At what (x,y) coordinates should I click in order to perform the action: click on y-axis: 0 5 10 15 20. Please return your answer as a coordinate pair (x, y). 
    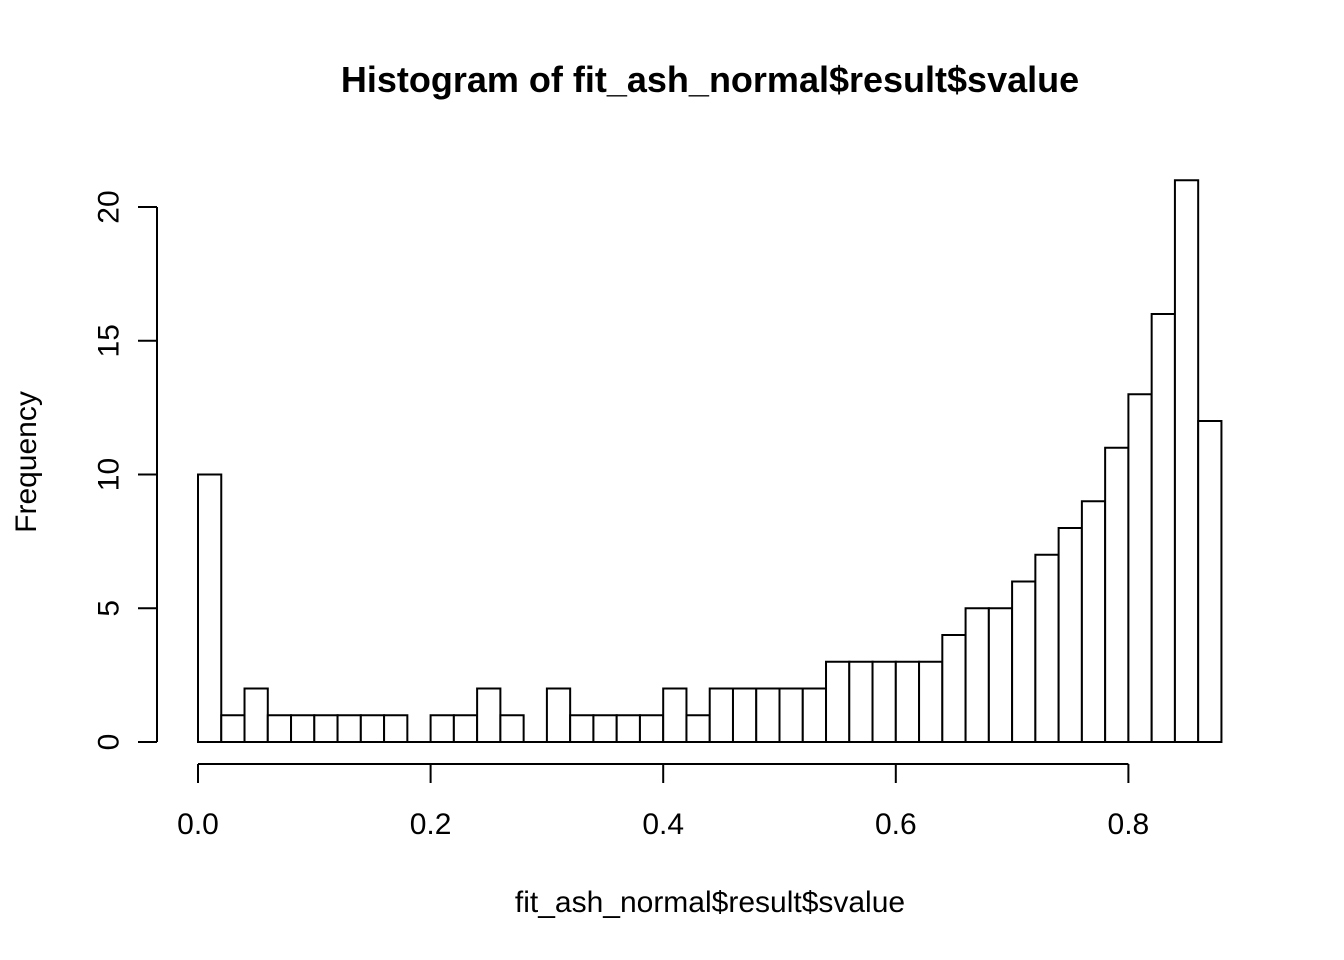
    Looking at the image, I should click on (125, 470).